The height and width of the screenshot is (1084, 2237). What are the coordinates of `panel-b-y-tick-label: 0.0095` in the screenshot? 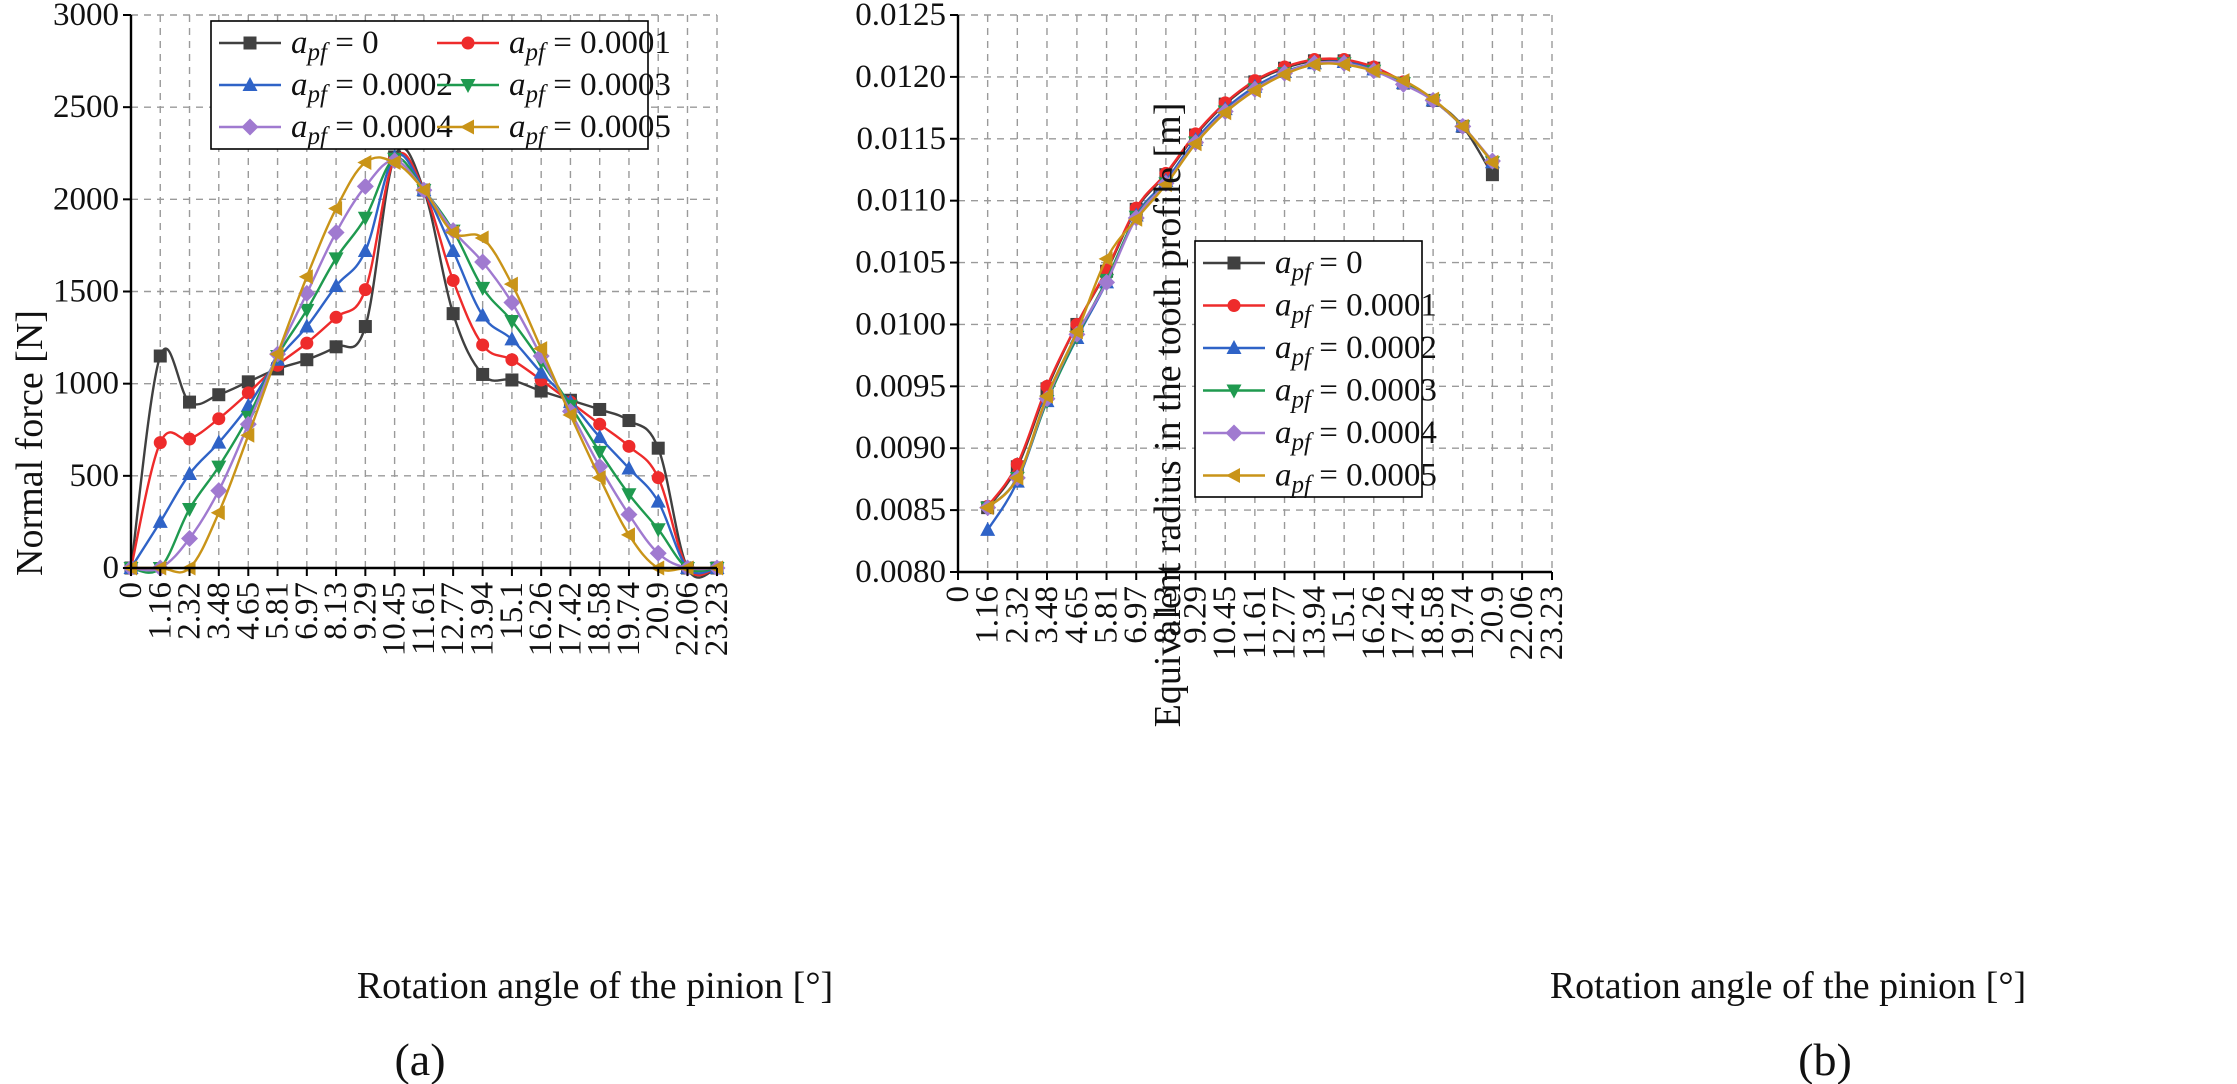 It's located at (900, 386).